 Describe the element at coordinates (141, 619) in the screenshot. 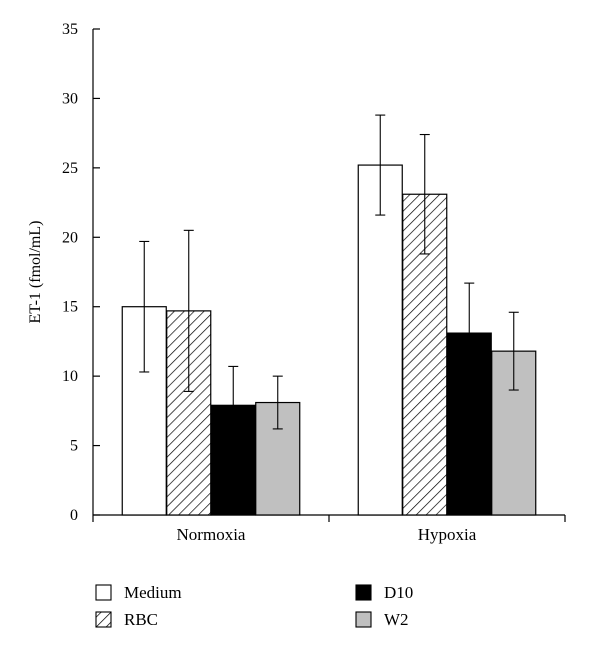

I see `legend-label: RBC` at that location.